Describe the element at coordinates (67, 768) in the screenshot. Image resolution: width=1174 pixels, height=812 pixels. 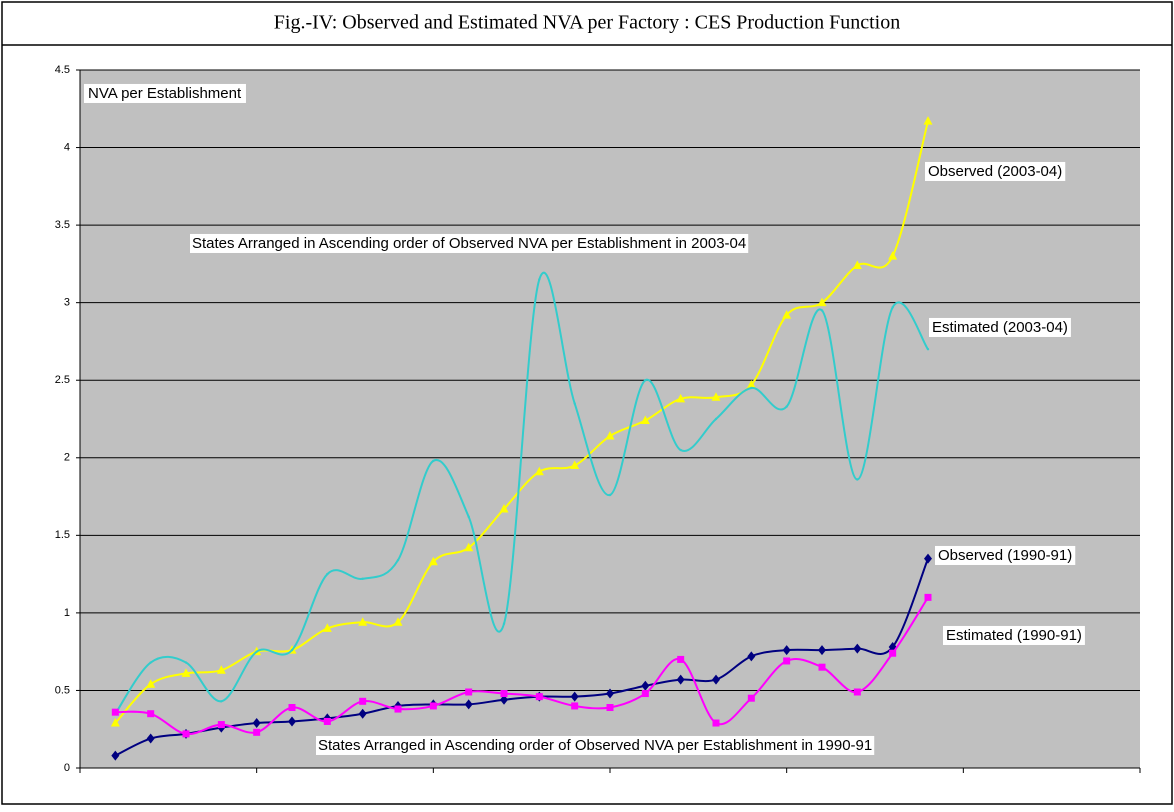
I see `y-tick-label: 0` at that location.